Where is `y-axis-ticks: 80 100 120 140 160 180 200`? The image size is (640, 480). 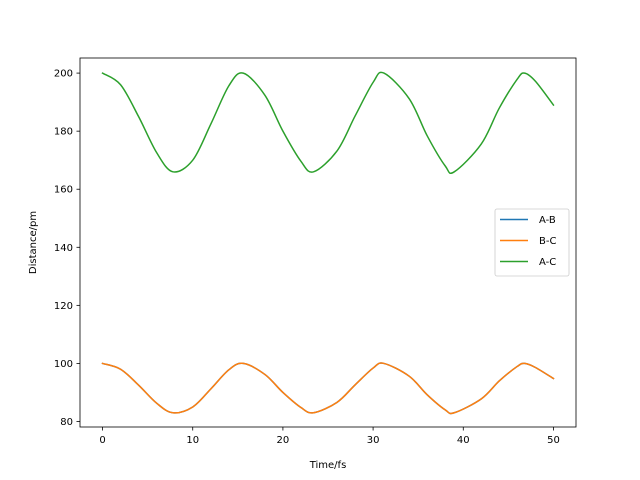
y-axis-ticks: 80 100 120 140 160 180 200 is located at coordinates (67, 248).